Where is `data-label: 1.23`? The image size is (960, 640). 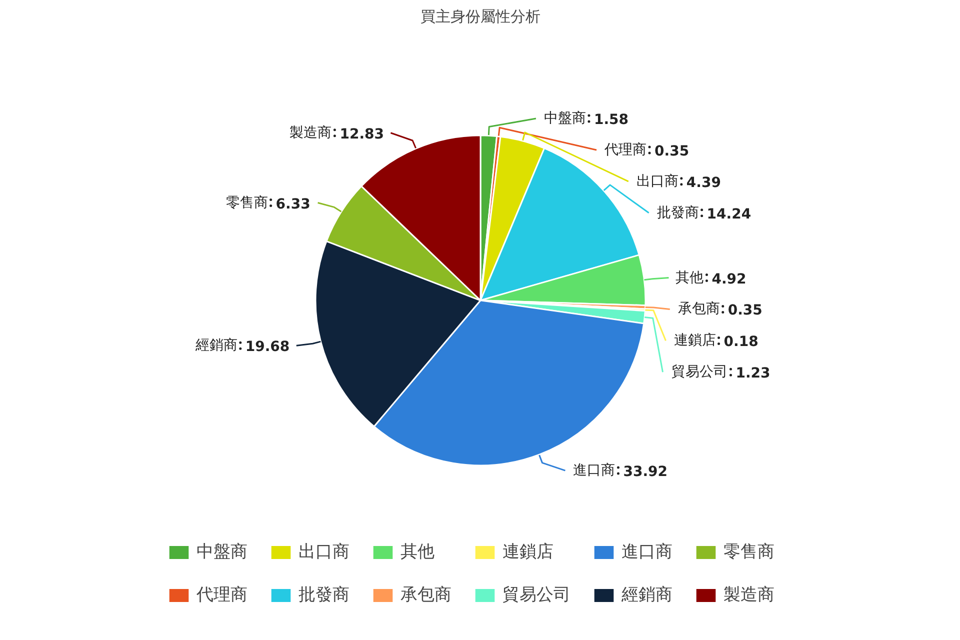
data-label: 1.23 is located at coordinates (753, 374).